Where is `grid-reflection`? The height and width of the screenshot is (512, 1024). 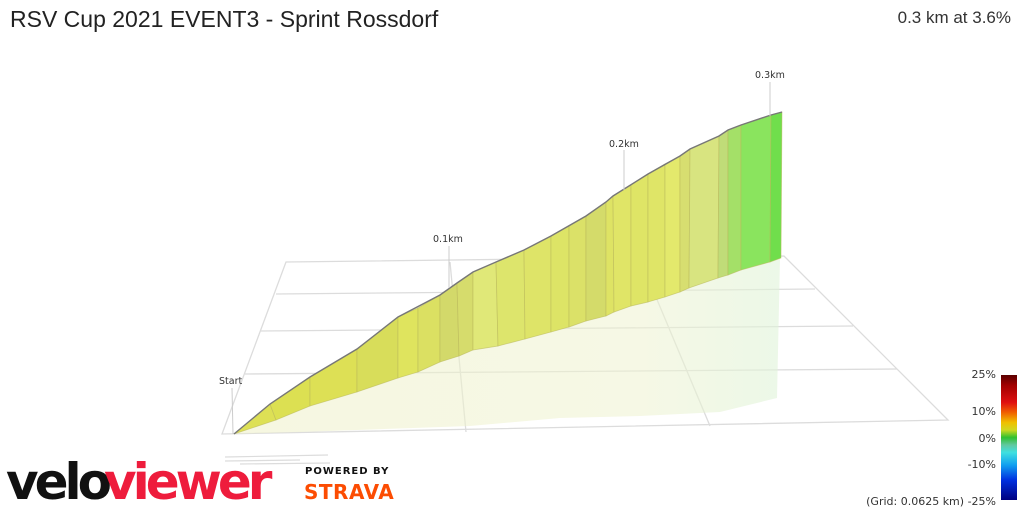 grid-reflection is located at coordinates (277, 459).